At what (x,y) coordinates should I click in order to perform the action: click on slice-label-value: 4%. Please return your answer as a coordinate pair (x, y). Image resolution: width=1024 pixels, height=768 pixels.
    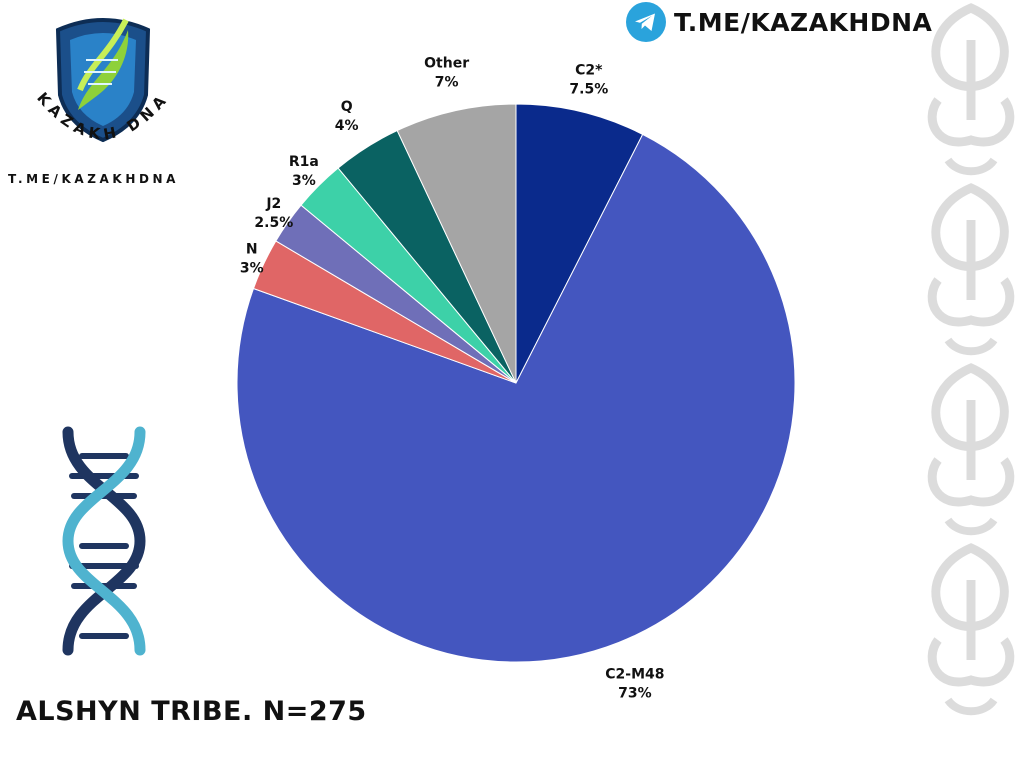
    Looking at the image, I should click on (347, 126).